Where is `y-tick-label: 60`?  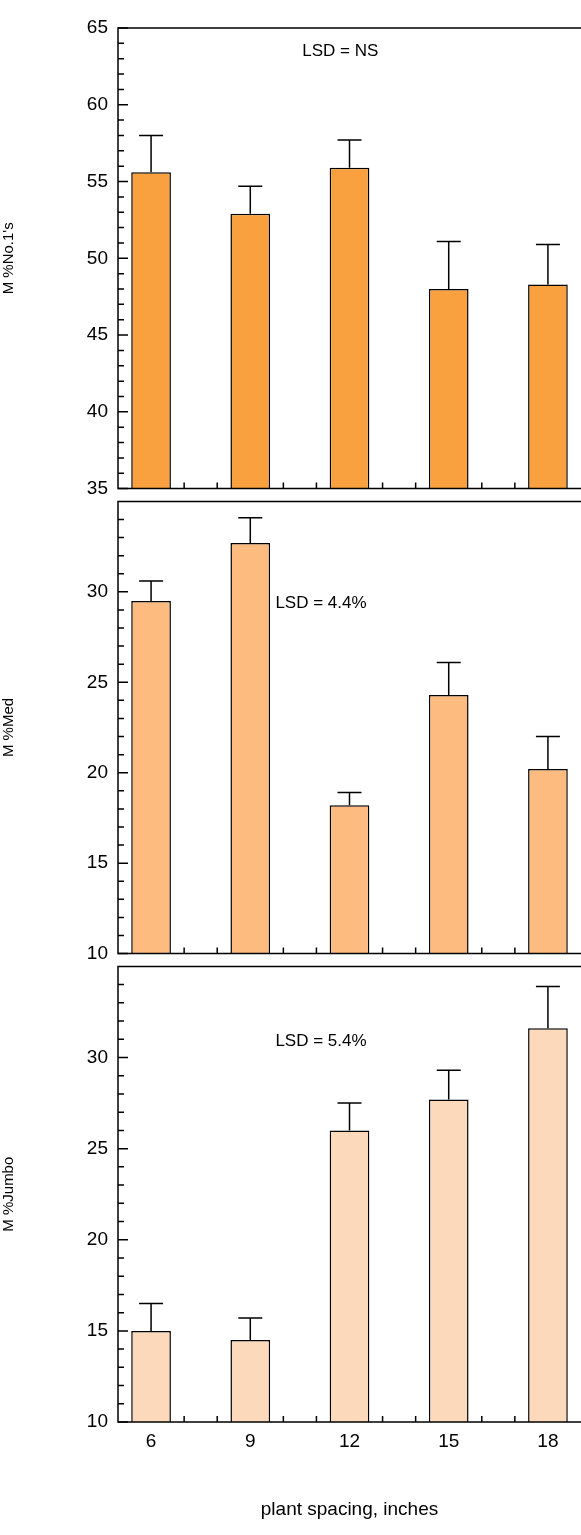 y-tick-label: 60 is located at coordinates (97, 103).